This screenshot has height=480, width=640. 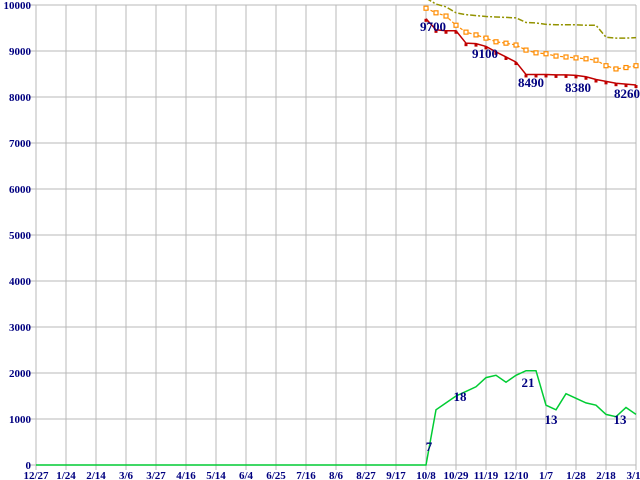 I want to click on data-point-label: 9100, so click(x=485, y=53).